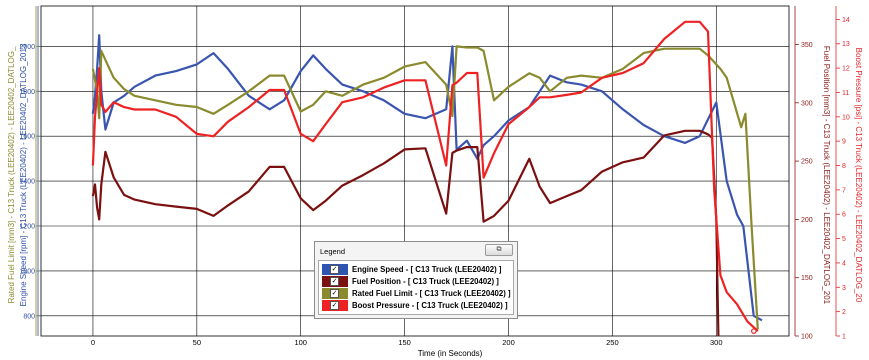 This screenshot has height=360, width=869. I want to click on y-tick-label-fuel-position: 350, so click(807, 45).